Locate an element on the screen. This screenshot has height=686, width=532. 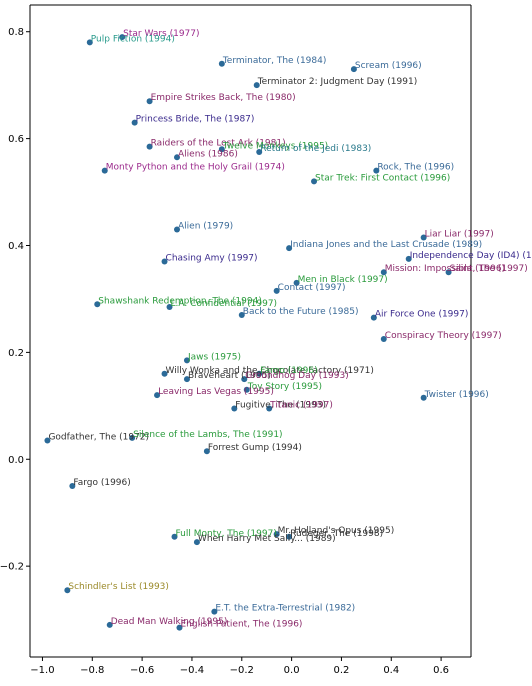
y-tick-label: 0.2 is located at coordinates (16, 353).